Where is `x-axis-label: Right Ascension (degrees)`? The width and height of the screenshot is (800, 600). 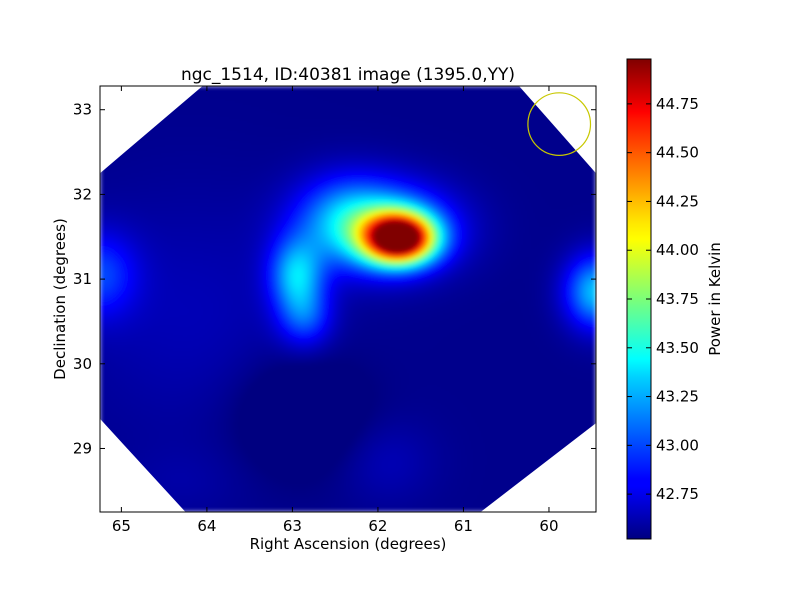
x-axis-label: Right Ascension (degrees) is located at coordinates (348, 544).